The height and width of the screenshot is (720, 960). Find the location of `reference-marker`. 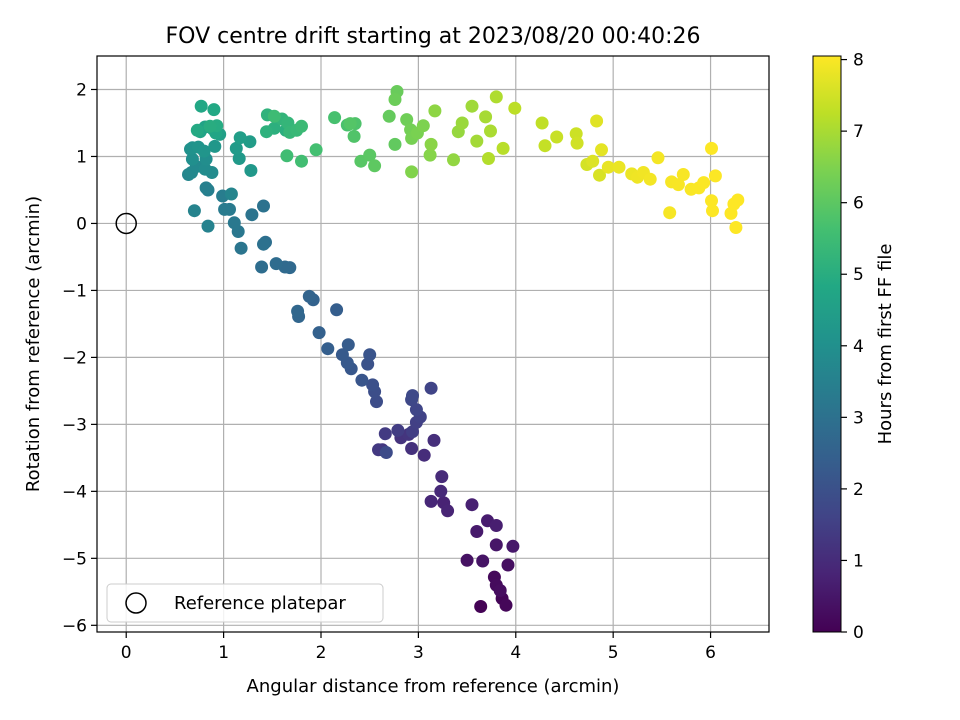

reference-marker is located at coordinates (126, 223).